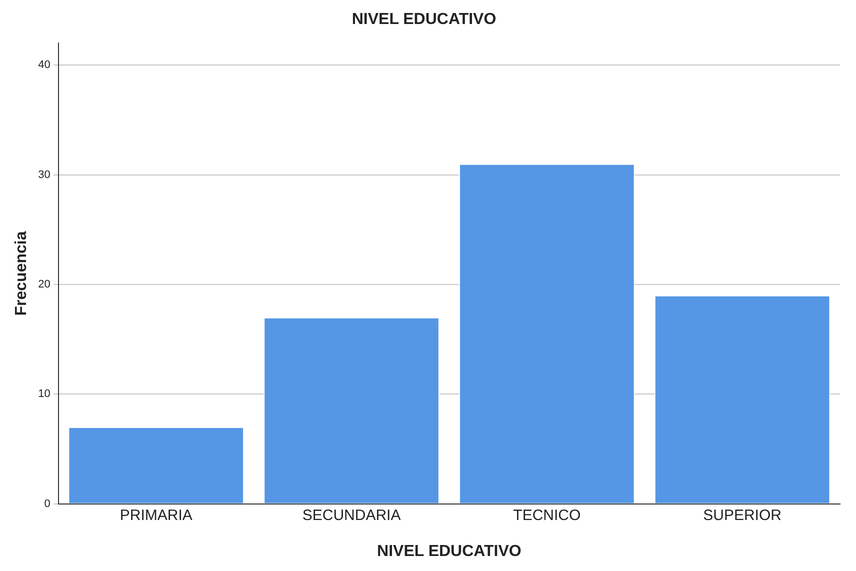 This screenshot has height=571, width=856. I want to click on x-tick-label: SUPERIOR, so click(742, 515).